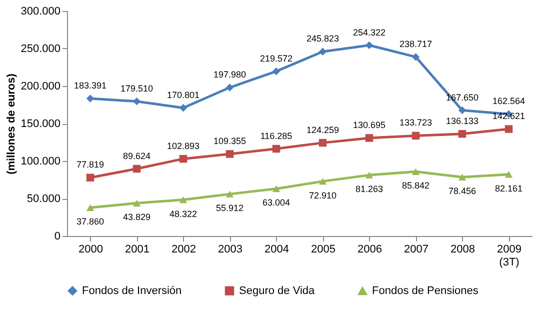 This screenshot has height=320, width=550. Describe the element at coordinates (90, 250) in the screenshot. I see `x-tick-label: 2000` at that location.